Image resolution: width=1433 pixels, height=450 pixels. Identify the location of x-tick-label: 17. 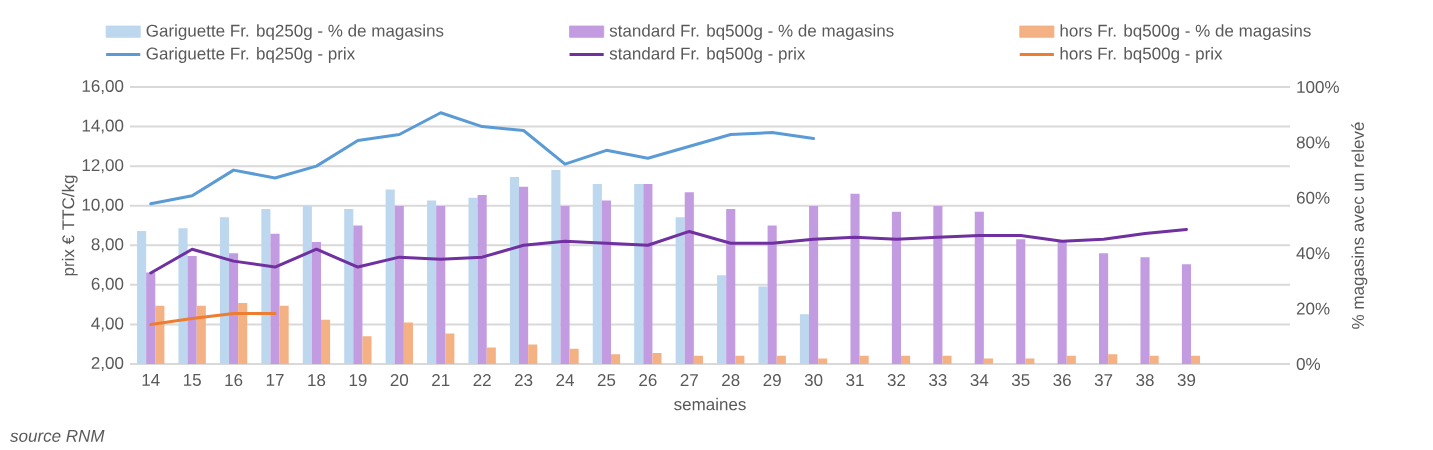
(275, 380).